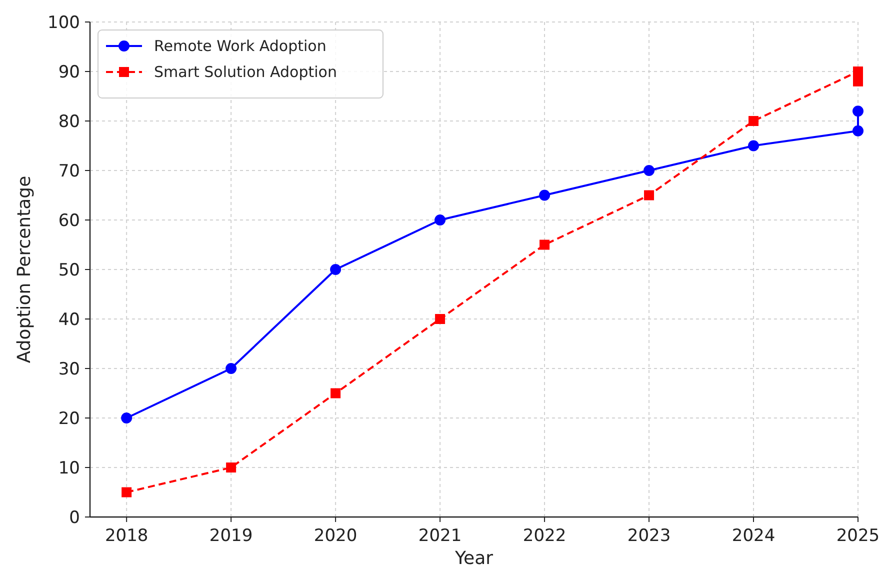  I want to click on x-tick-label: 2018, so click(126, 536).